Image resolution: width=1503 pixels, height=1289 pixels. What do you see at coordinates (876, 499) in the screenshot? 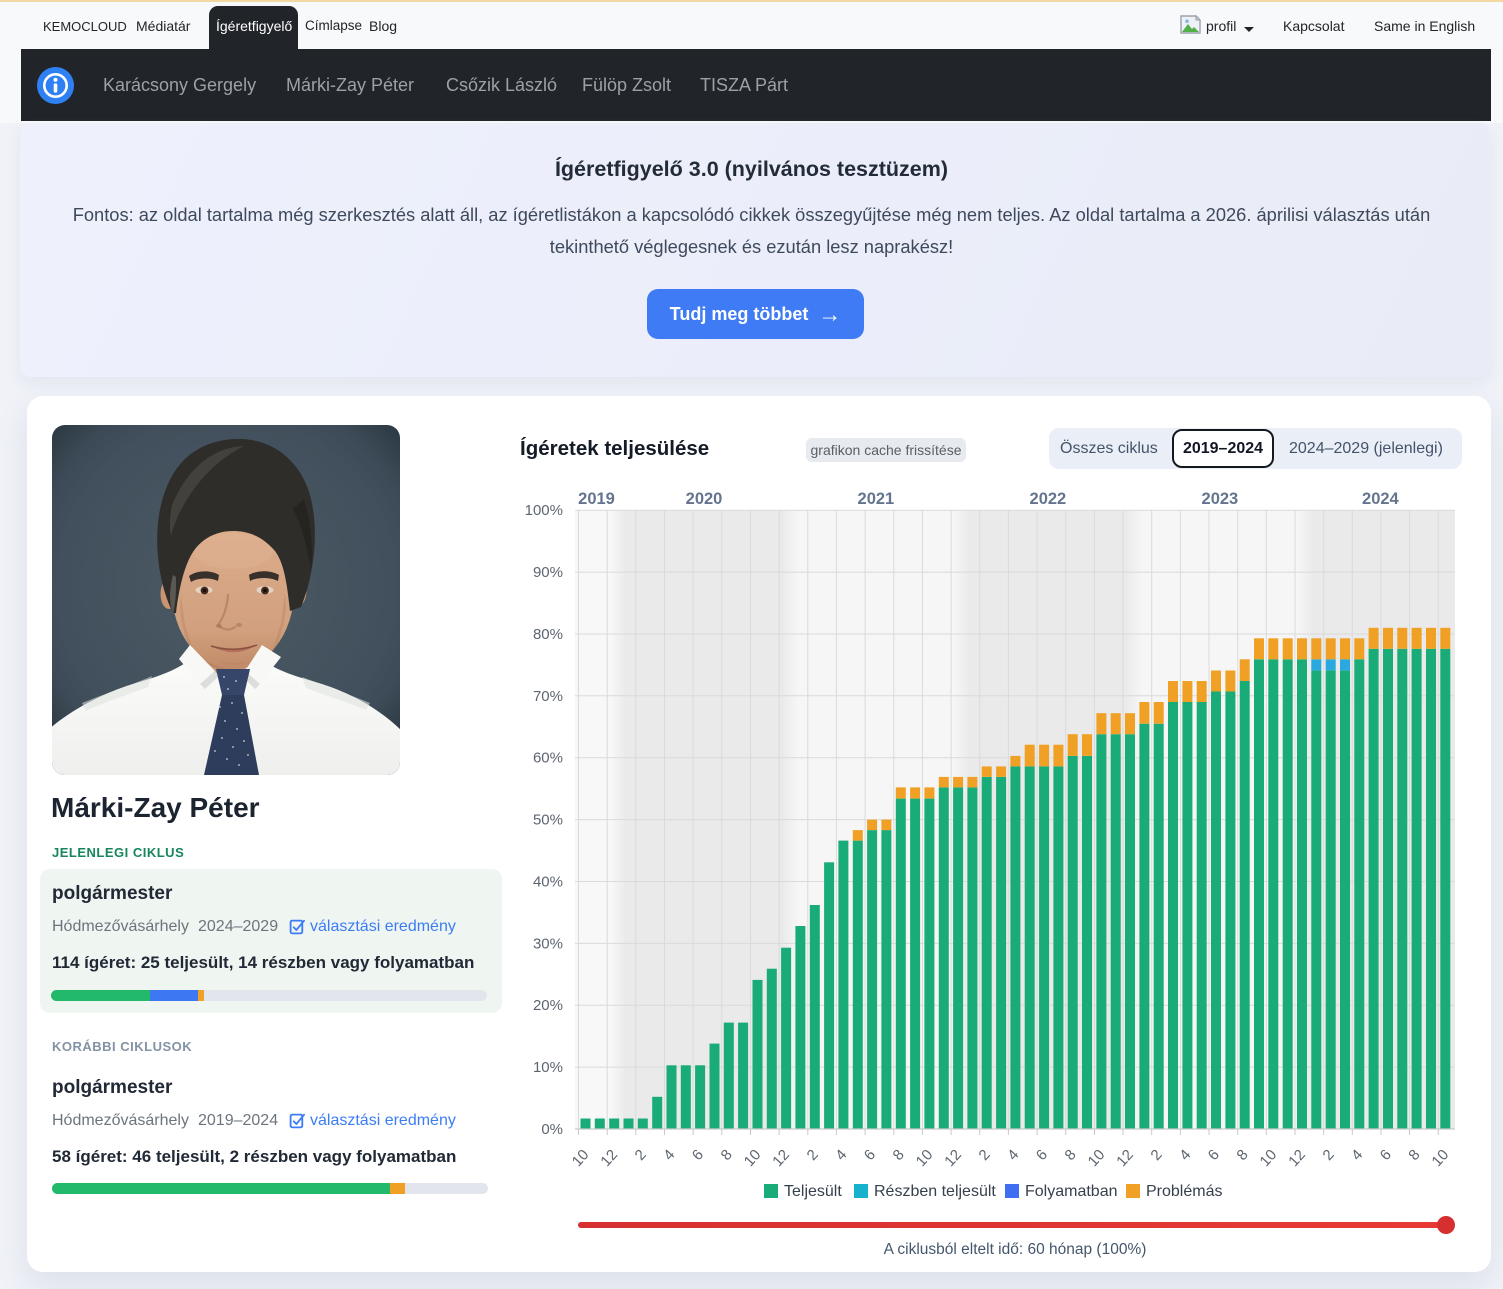
I see `svg-text: 2021` at bounding box center [876, 499].